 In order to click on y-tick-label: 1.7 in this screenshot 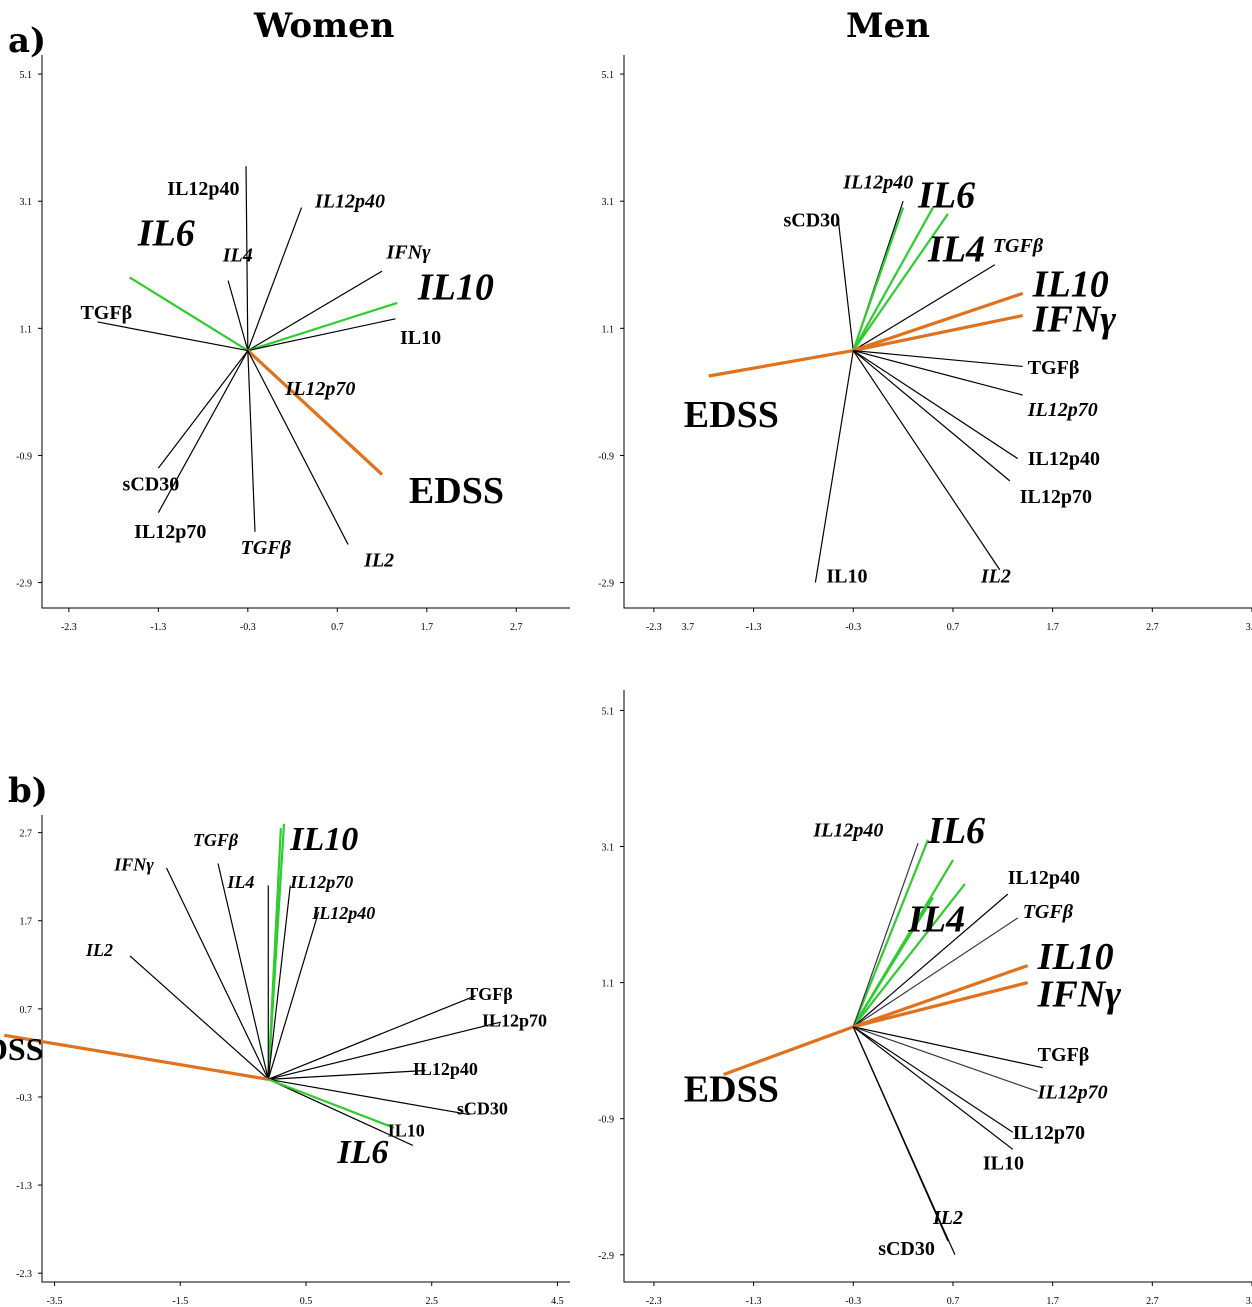, I will do `click(26, 922)`.